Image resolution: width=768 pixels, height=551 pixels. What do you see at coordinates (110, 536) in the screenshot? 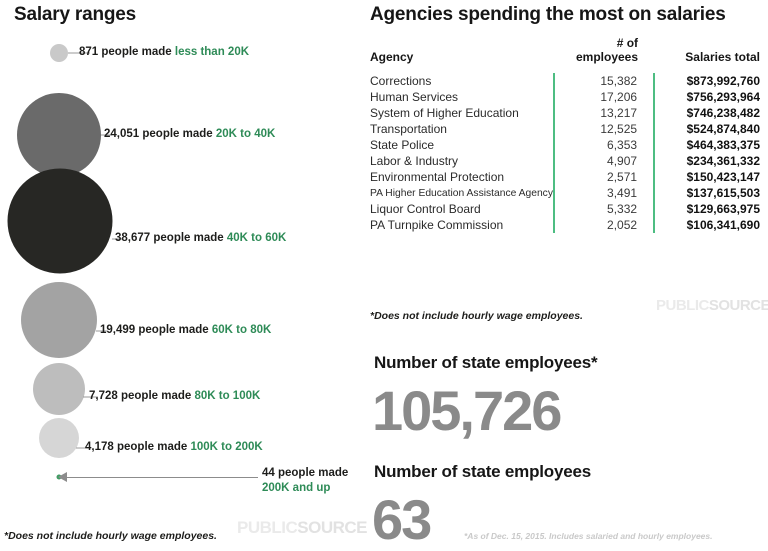
I see `left-footnote: *Does not include hourly wage employees.` at bounding box center [110, 536].